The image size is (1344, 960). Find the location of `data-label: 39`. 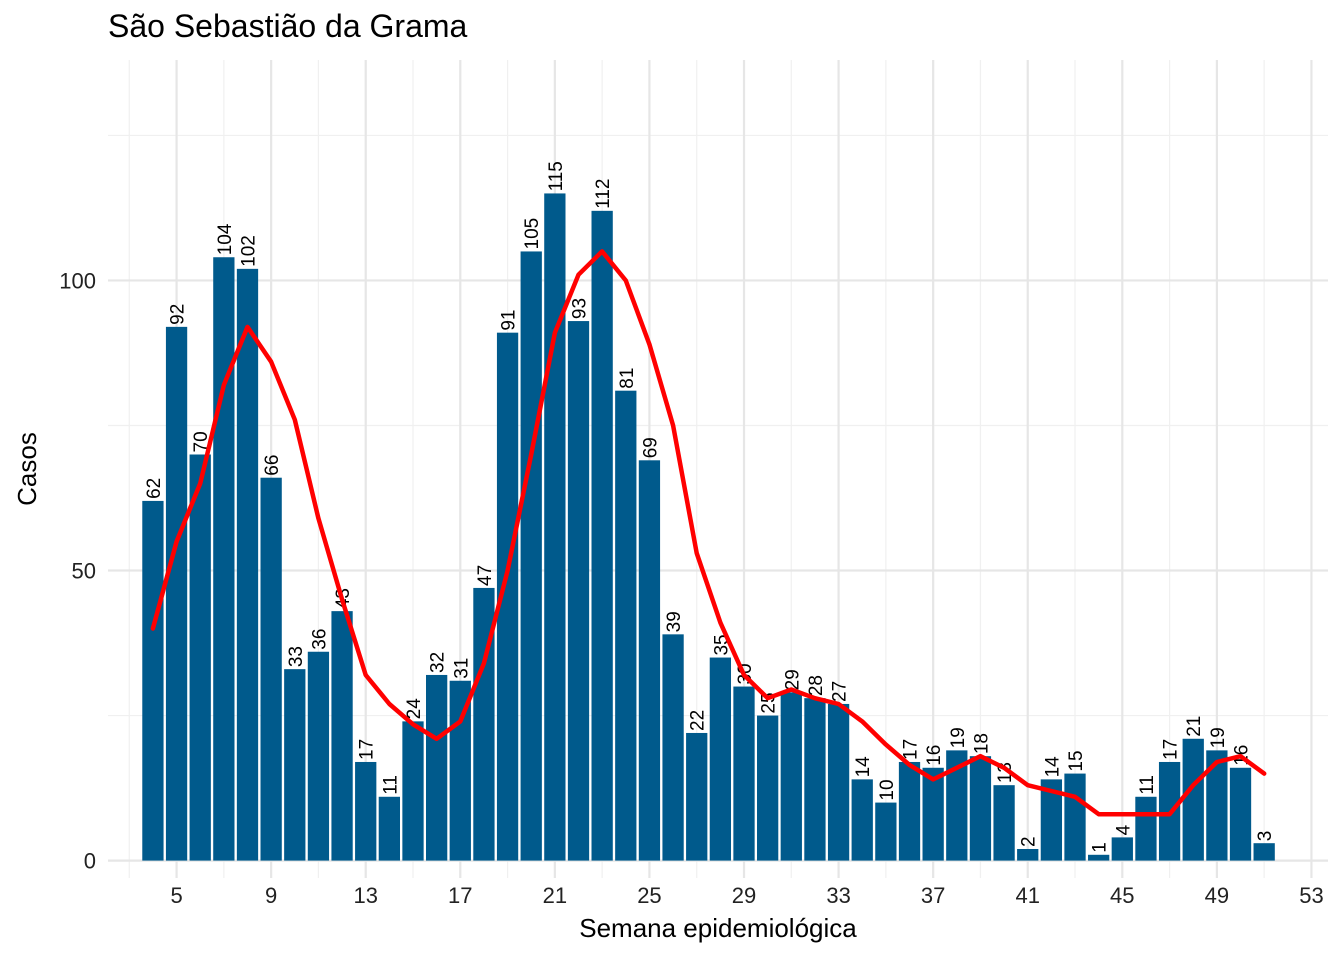

data-label: 39 is located at coordinates (674, 621).